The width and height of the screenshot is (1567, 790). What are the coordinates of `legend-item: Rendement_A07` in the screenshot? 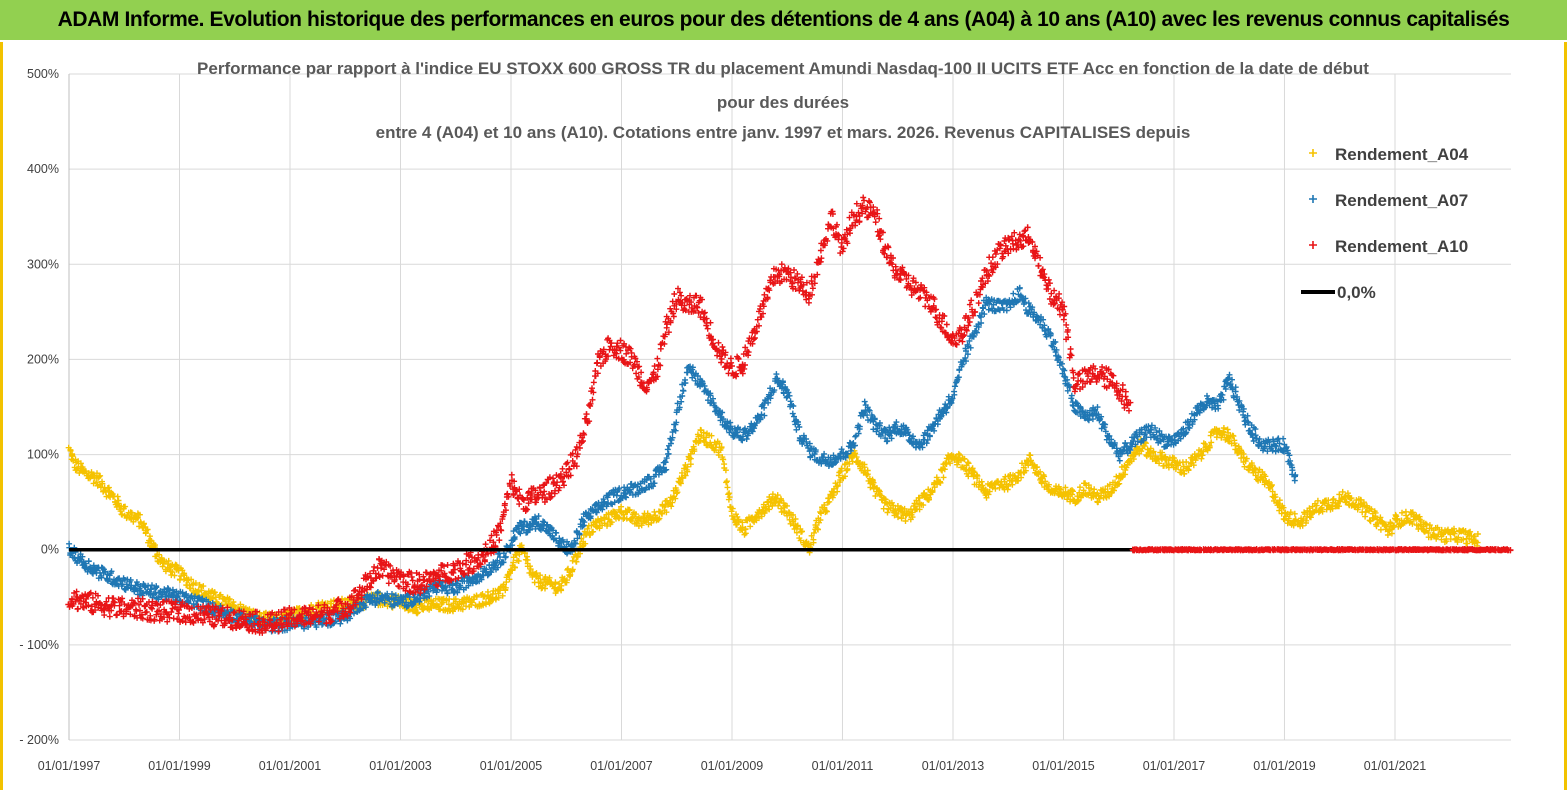 It's located at (1388, 200).